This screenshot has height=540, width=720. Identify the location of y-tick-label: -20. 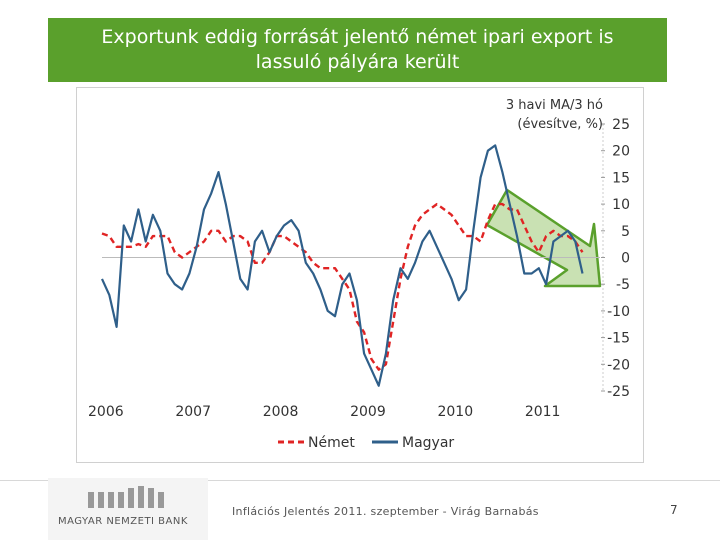
(618, 365).